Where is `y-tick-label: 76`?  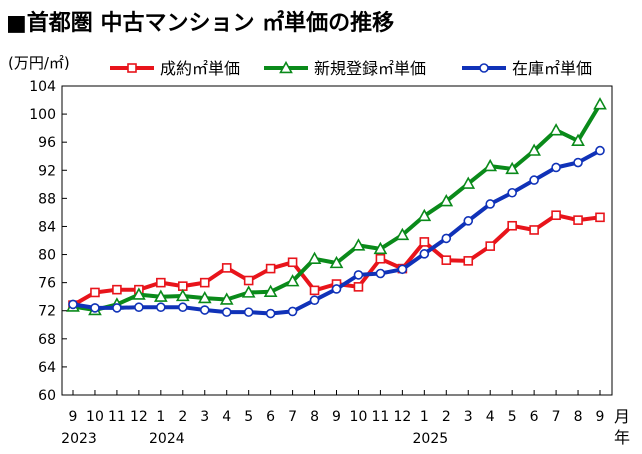
y-tick-label: 76 is located at coordinates (47, 284).